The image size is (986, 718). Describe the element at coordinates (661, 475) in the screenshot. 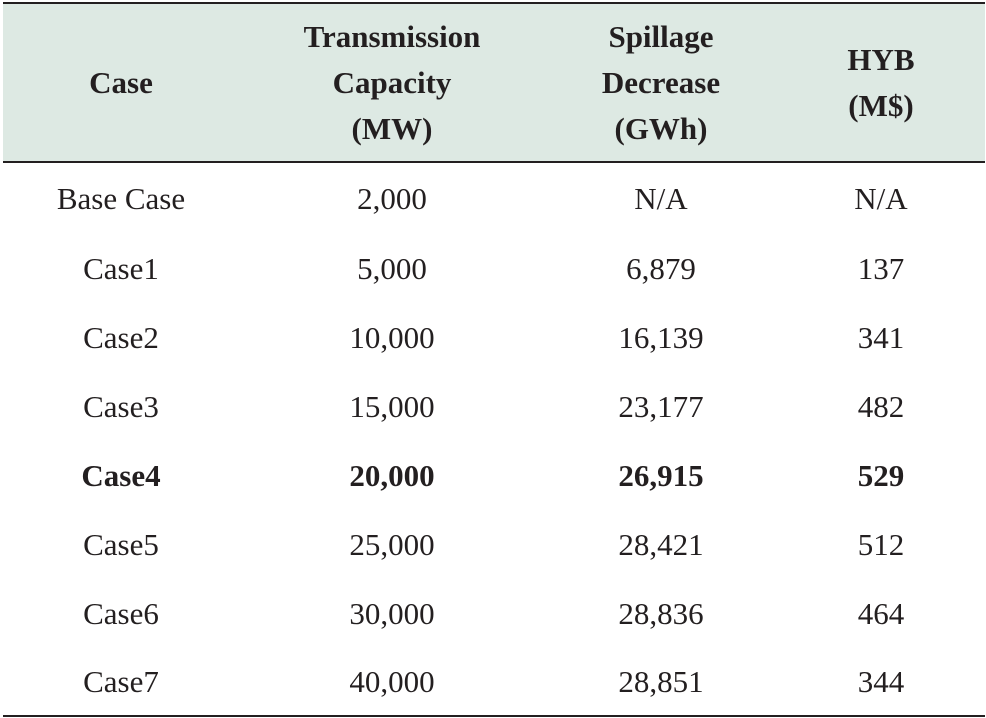

I see `cell-spillage: 26,915` at that location.